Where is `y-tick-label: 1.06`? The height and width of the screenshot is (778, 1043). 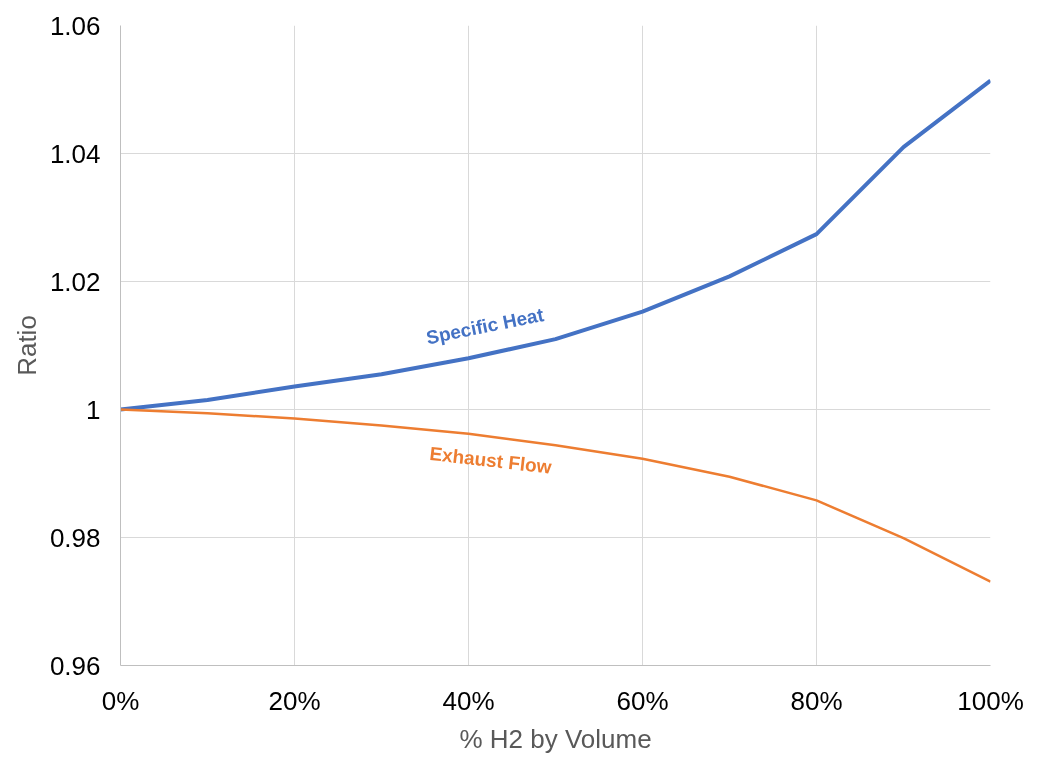 y-tick-label: 1.06 is located at coordinates (75, 25).